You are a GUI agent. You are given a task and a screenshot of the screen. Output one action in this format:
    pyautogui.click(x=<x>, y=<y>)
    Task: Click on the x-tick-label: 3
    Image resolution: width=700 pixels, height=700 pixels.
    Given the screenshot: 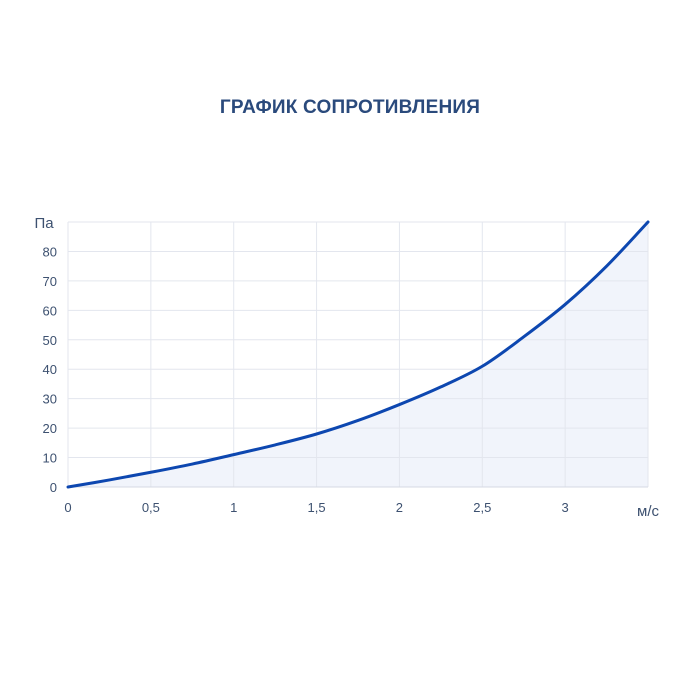 What is the action you would take?
    pyautogui.click(x=565, y=507)
    